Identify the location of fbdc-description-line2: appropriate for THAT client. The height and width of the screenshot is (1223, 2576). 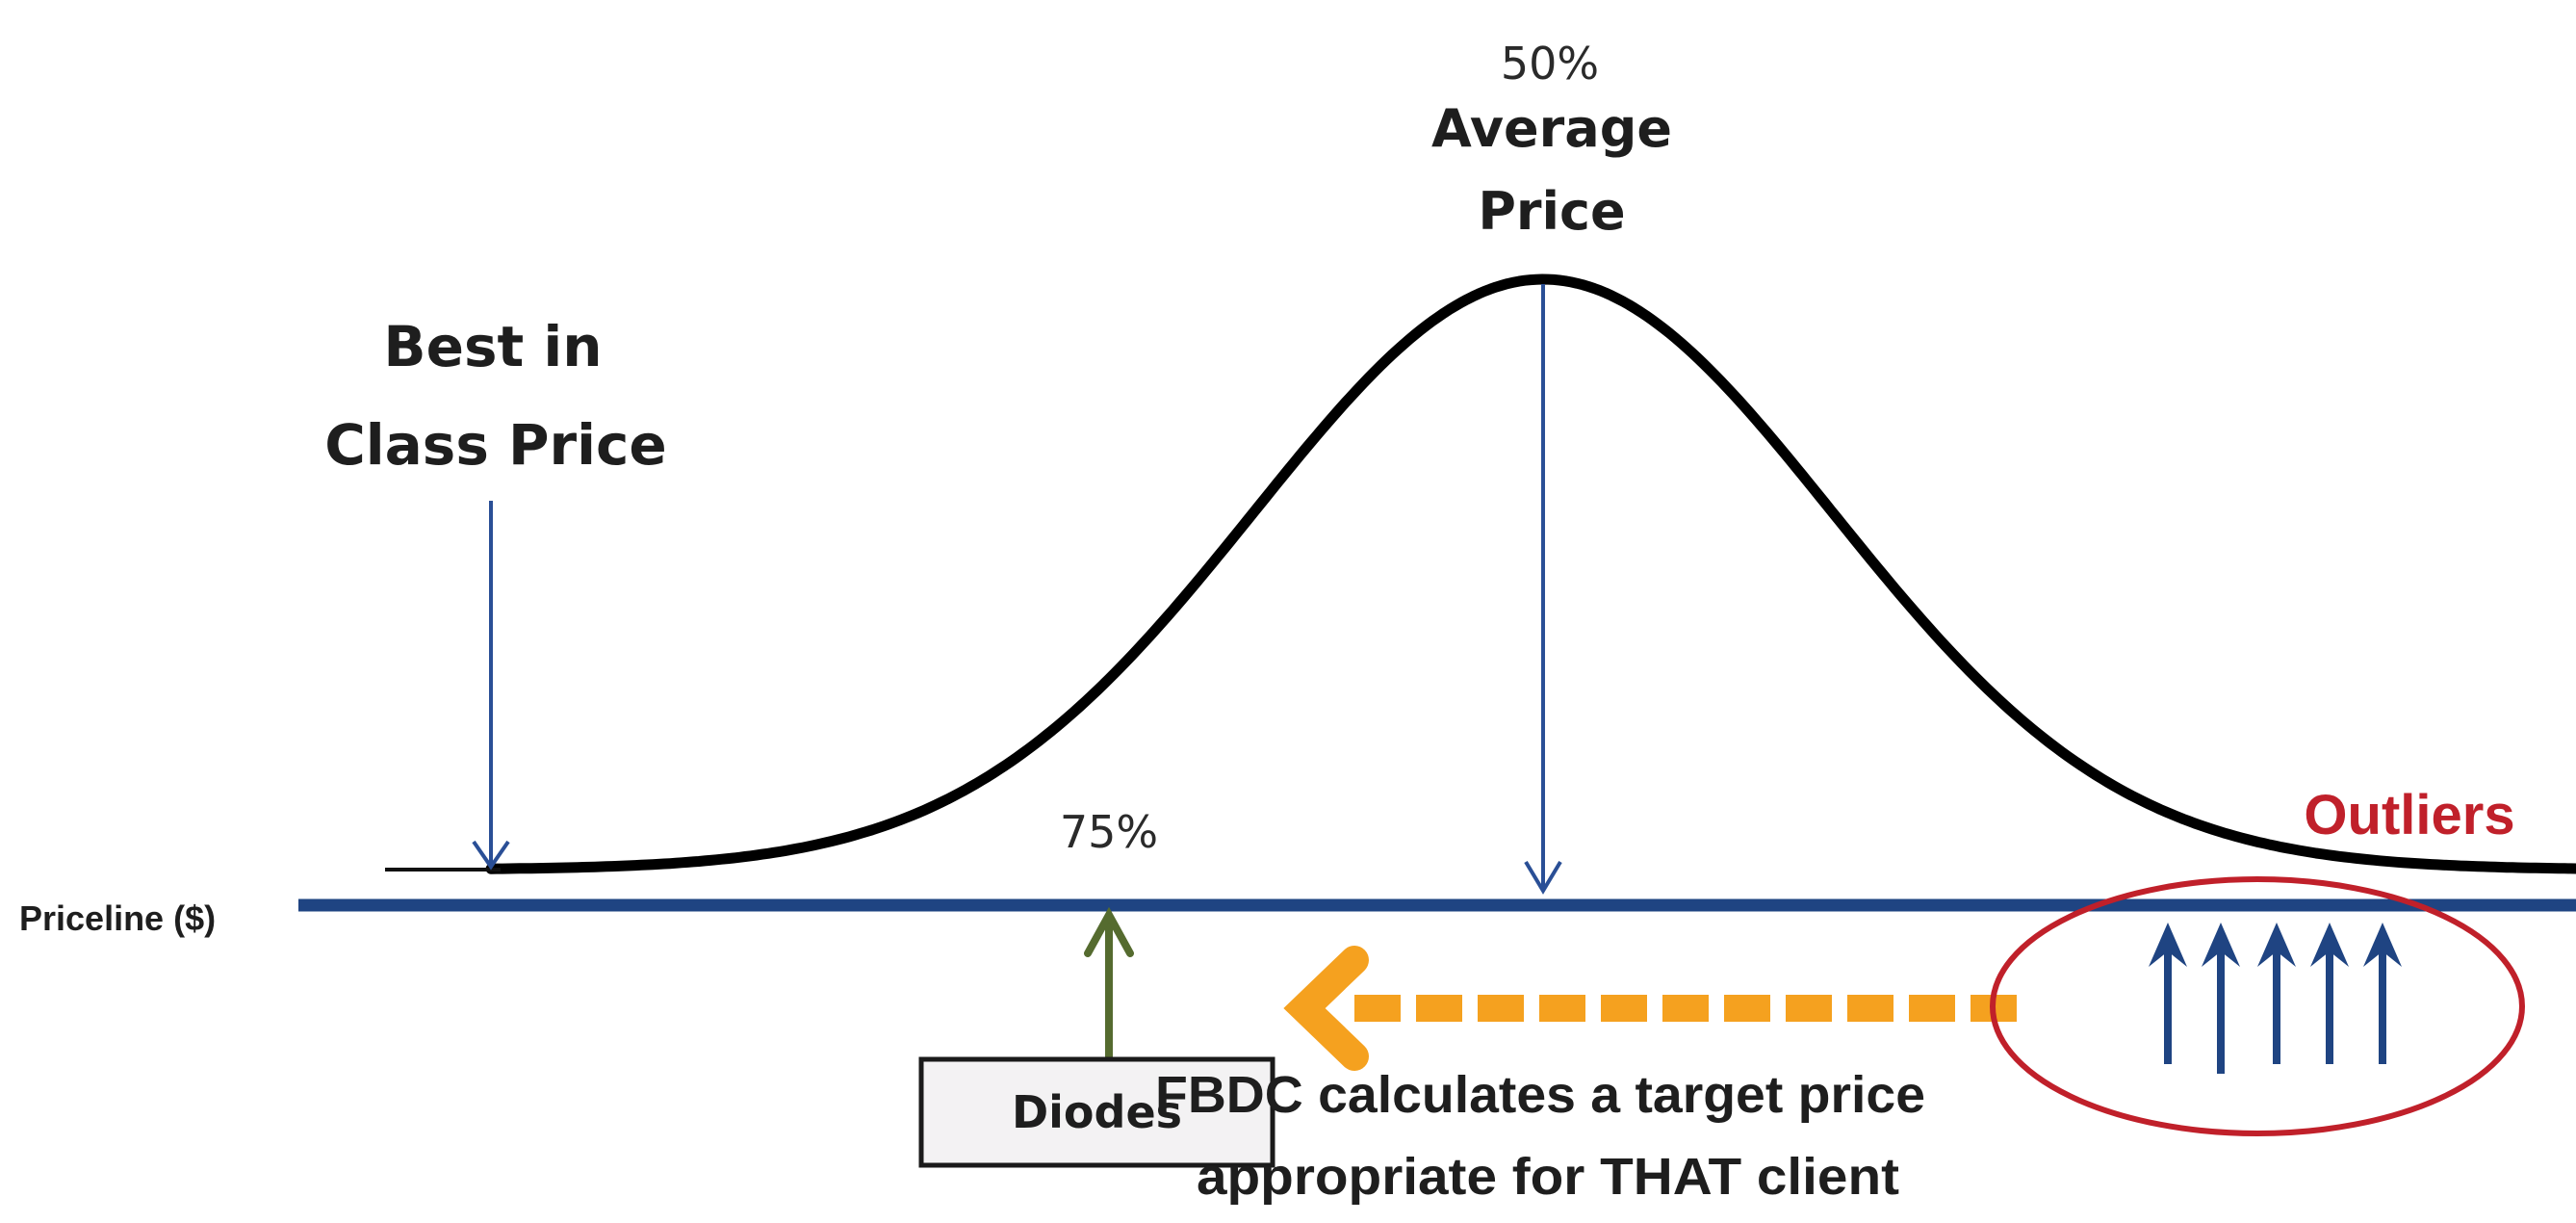
(1548, 1177).